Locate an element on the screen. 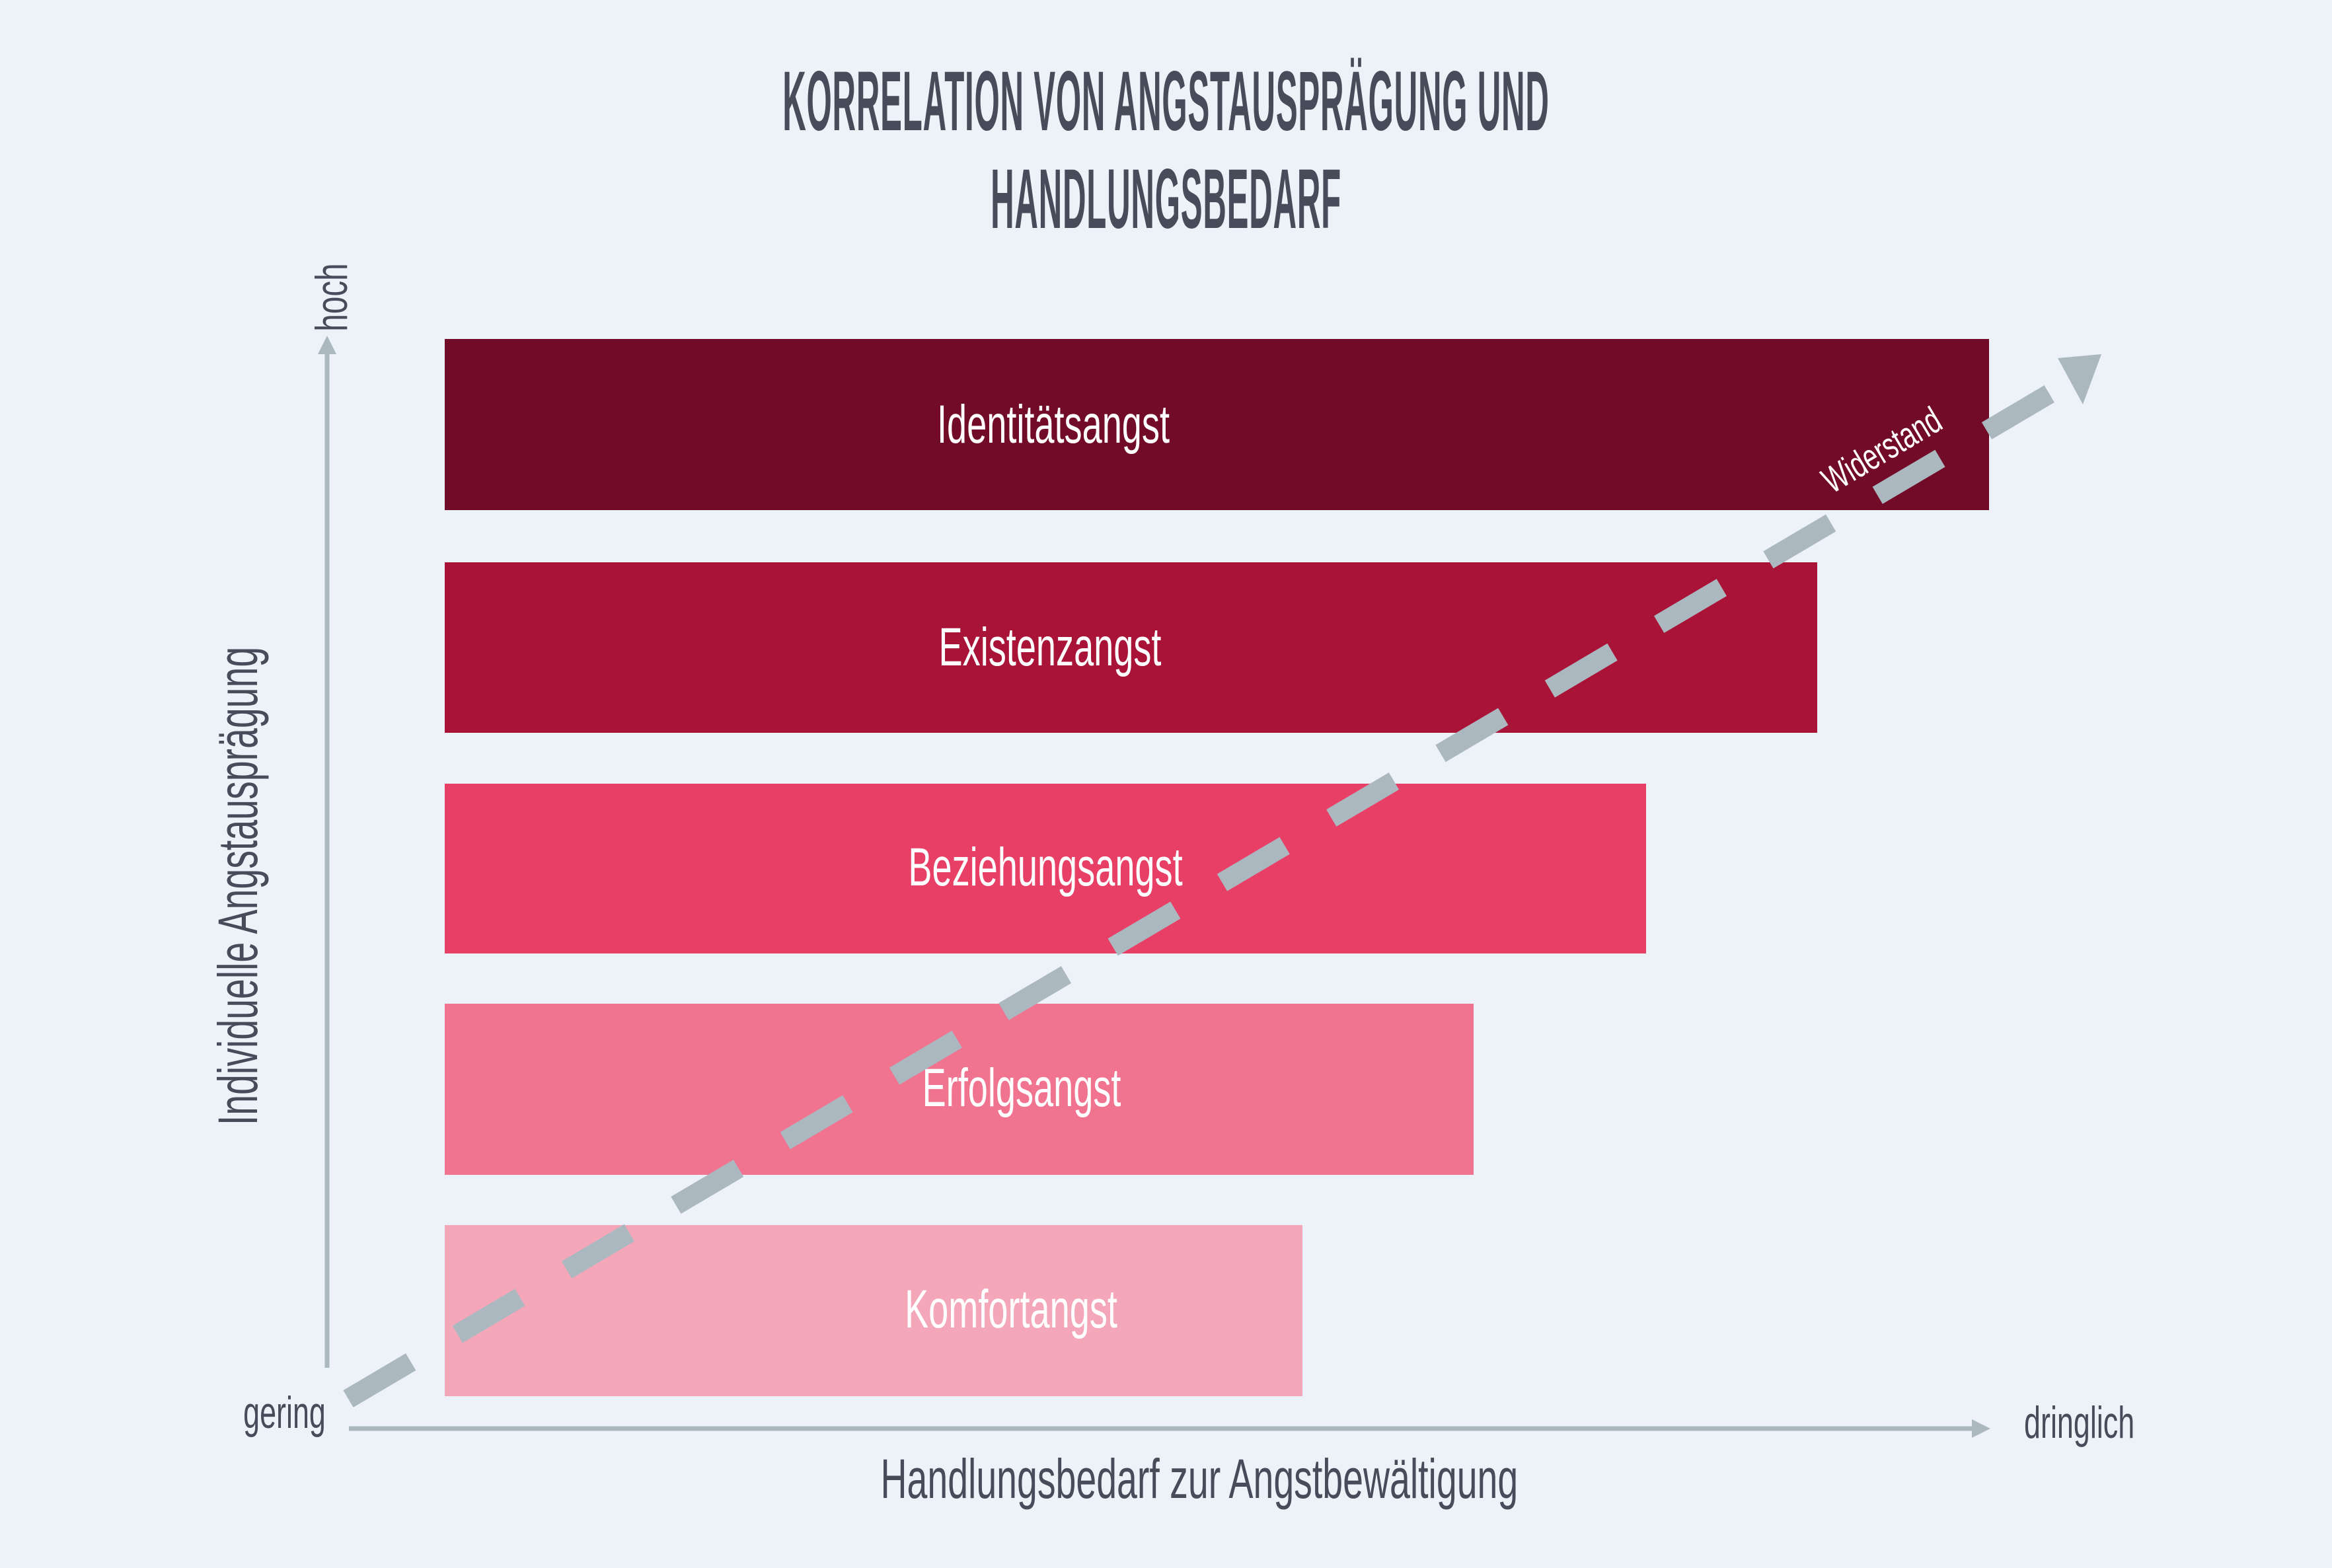 The height and width of the screenshot is (1568, 2332). x-axis-title-box: Handlungsbedarf zur Angstbewältigung is located at coordinates (1200, 1479).